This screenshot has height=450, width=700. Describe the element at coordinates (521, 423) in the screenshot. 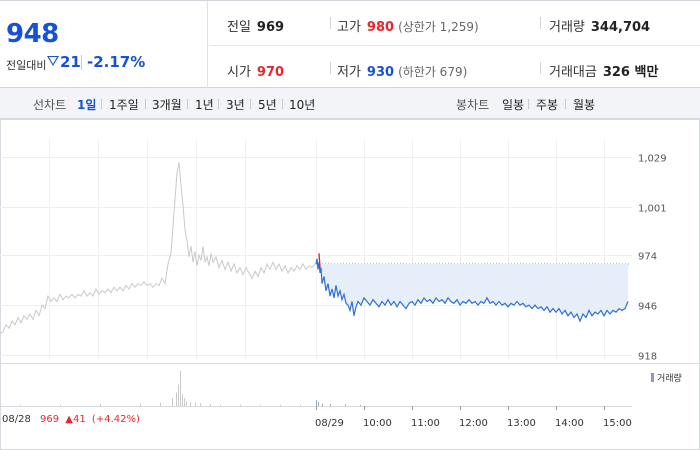

I see `x-tick-label: 13:00` at that location.